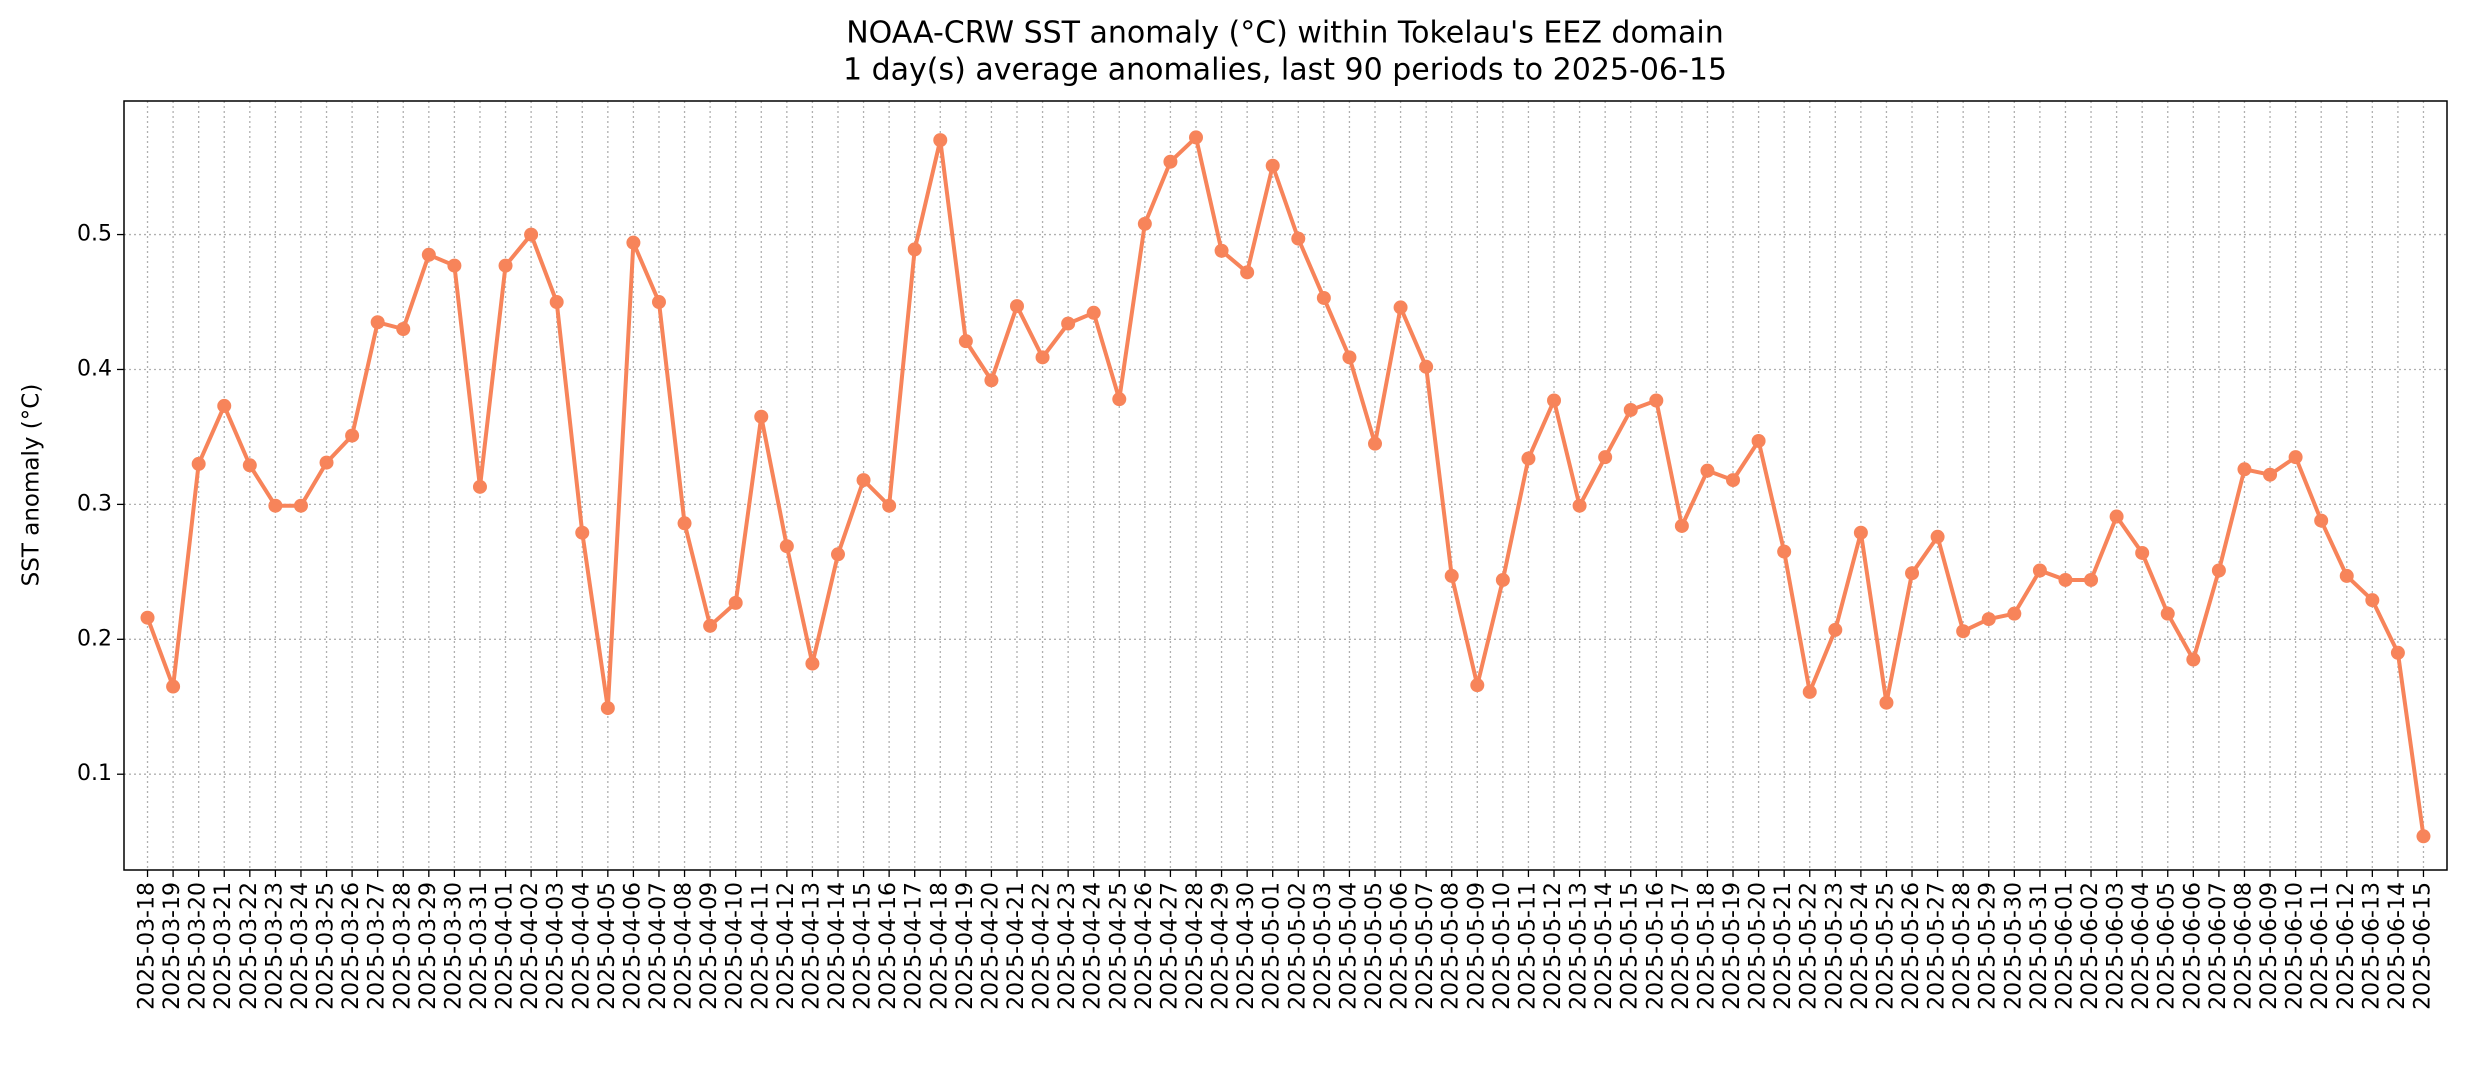 The width and height of the screenshot is (2467, 1071). What do you see at coordinates (965, 946) in the screenshot?
I see `x-tick-label: 2025-04-19` at bounding box center [965, 946].